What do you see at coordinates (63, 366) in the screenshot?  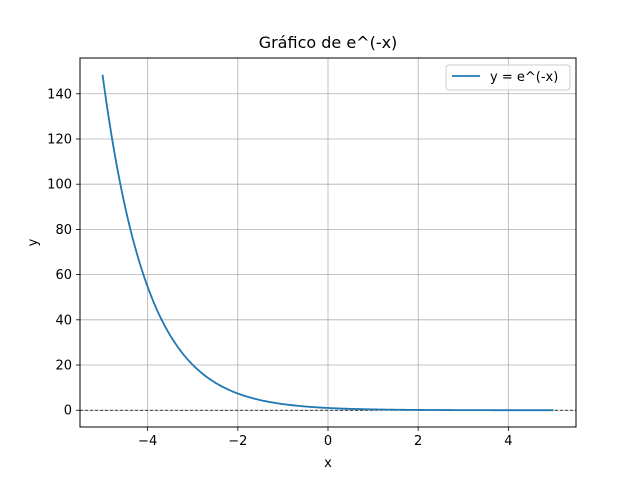 I see `y-tick-label: 20` at bounding box center [63, 366].